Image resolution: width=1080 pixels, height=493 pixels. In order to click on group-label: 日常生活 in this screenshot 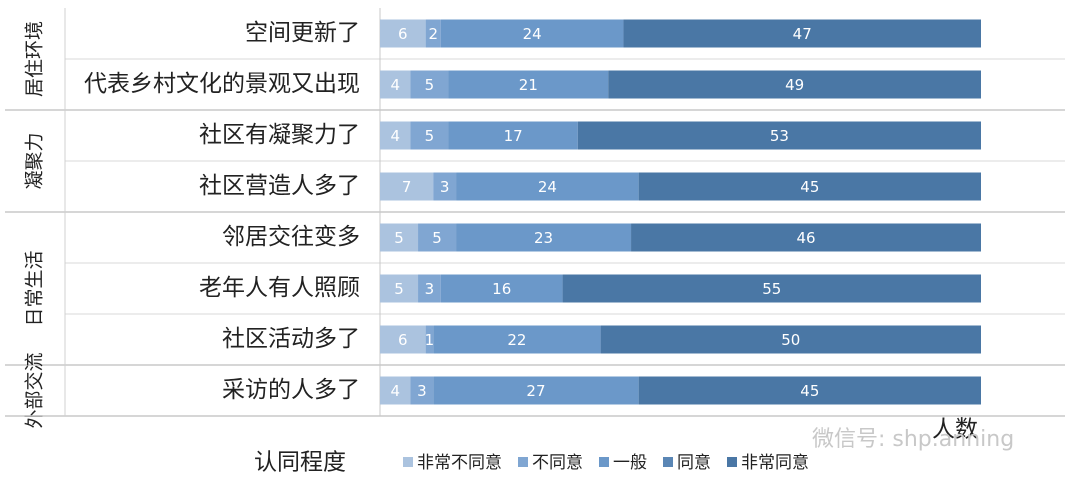, I will do `click(35, 288)`.